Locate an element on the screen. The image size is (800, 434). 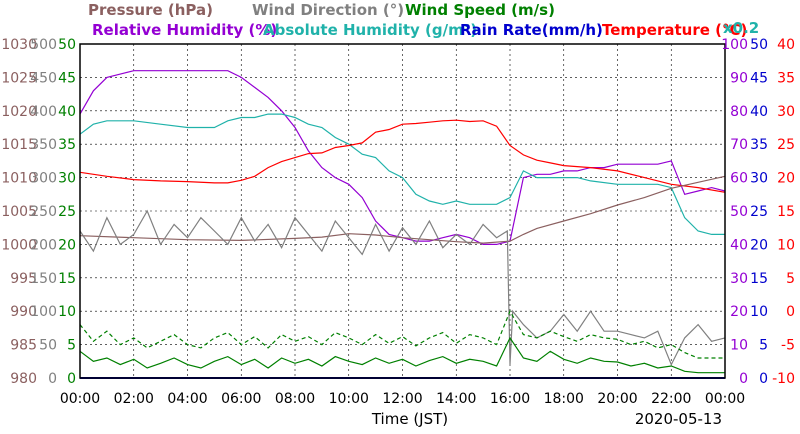
x-tick-label: 02:00 is located at coordinates (134, 399).